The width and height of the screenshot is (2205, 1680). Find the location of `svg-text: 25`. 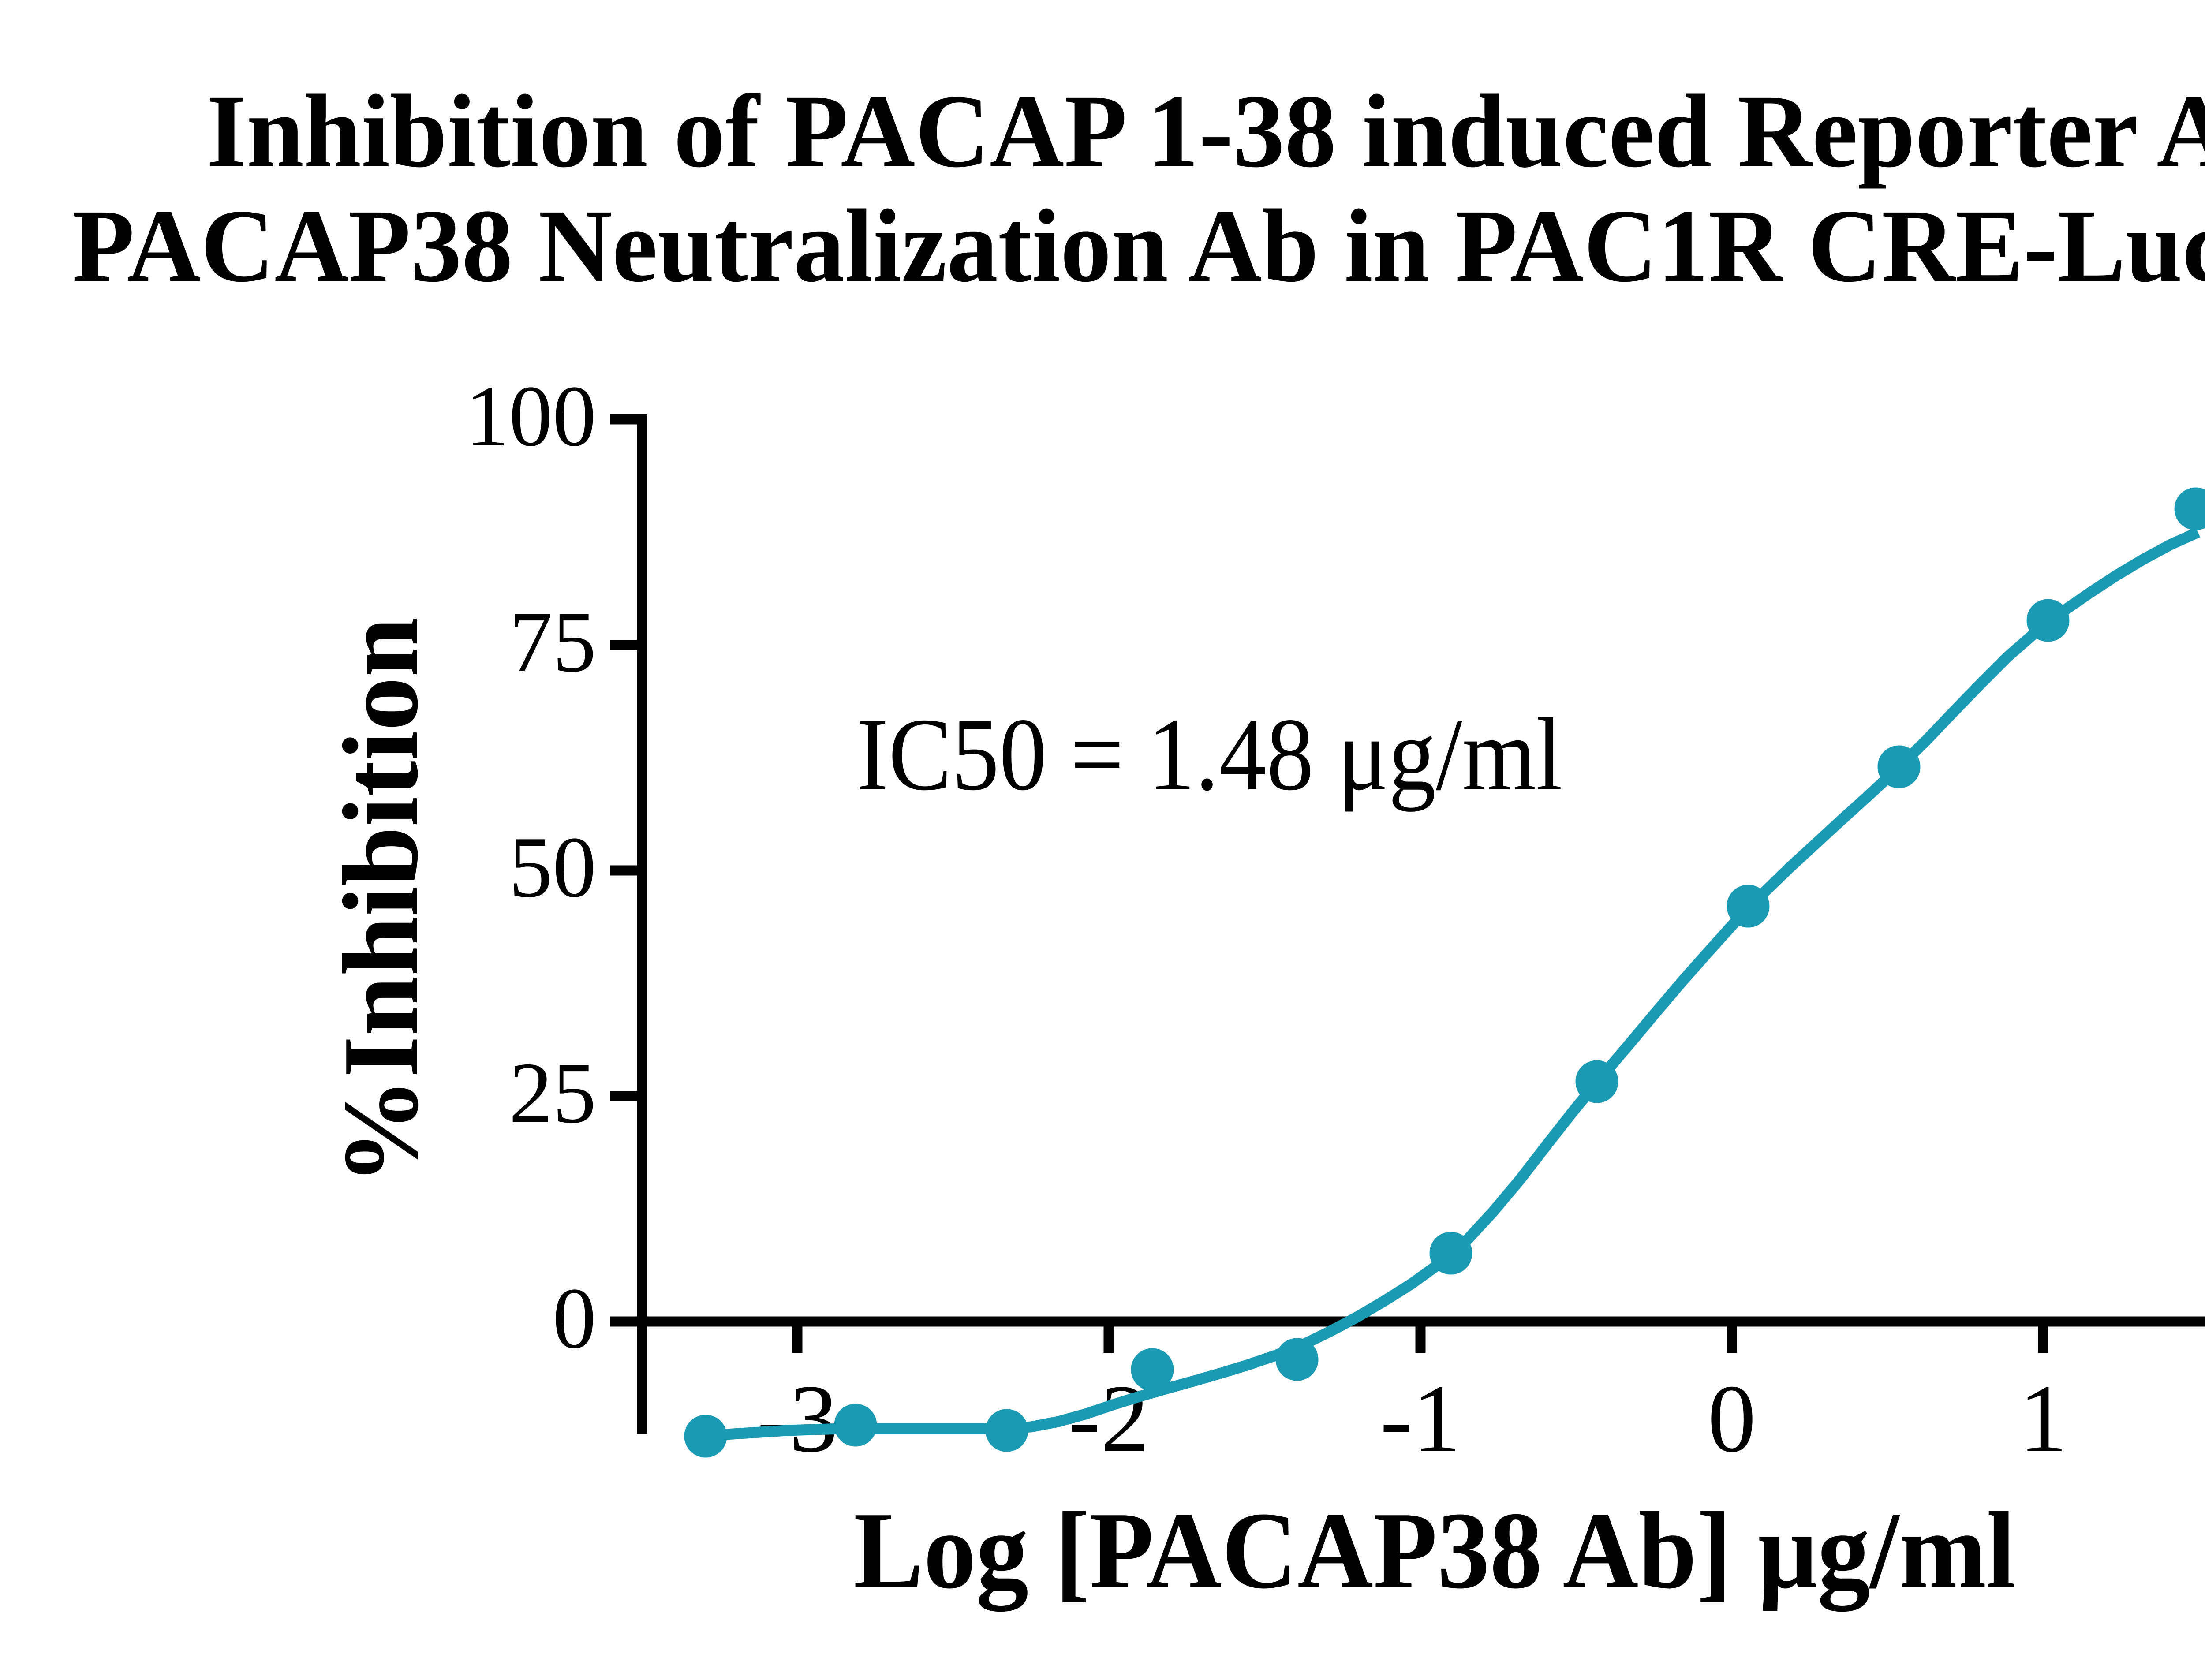

svg-text: 25 is located at coordinates (552, 1093).